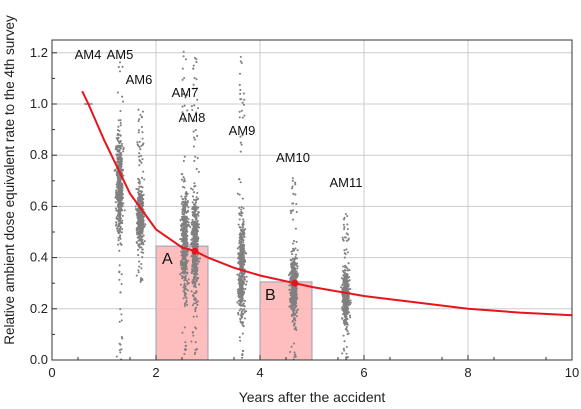 Image resolution: width=581 pixels, height=409 pixels. Describe the element at coordinates (39, 308) in the screenshot. I see `y-tick-label: 0.2` at that location.